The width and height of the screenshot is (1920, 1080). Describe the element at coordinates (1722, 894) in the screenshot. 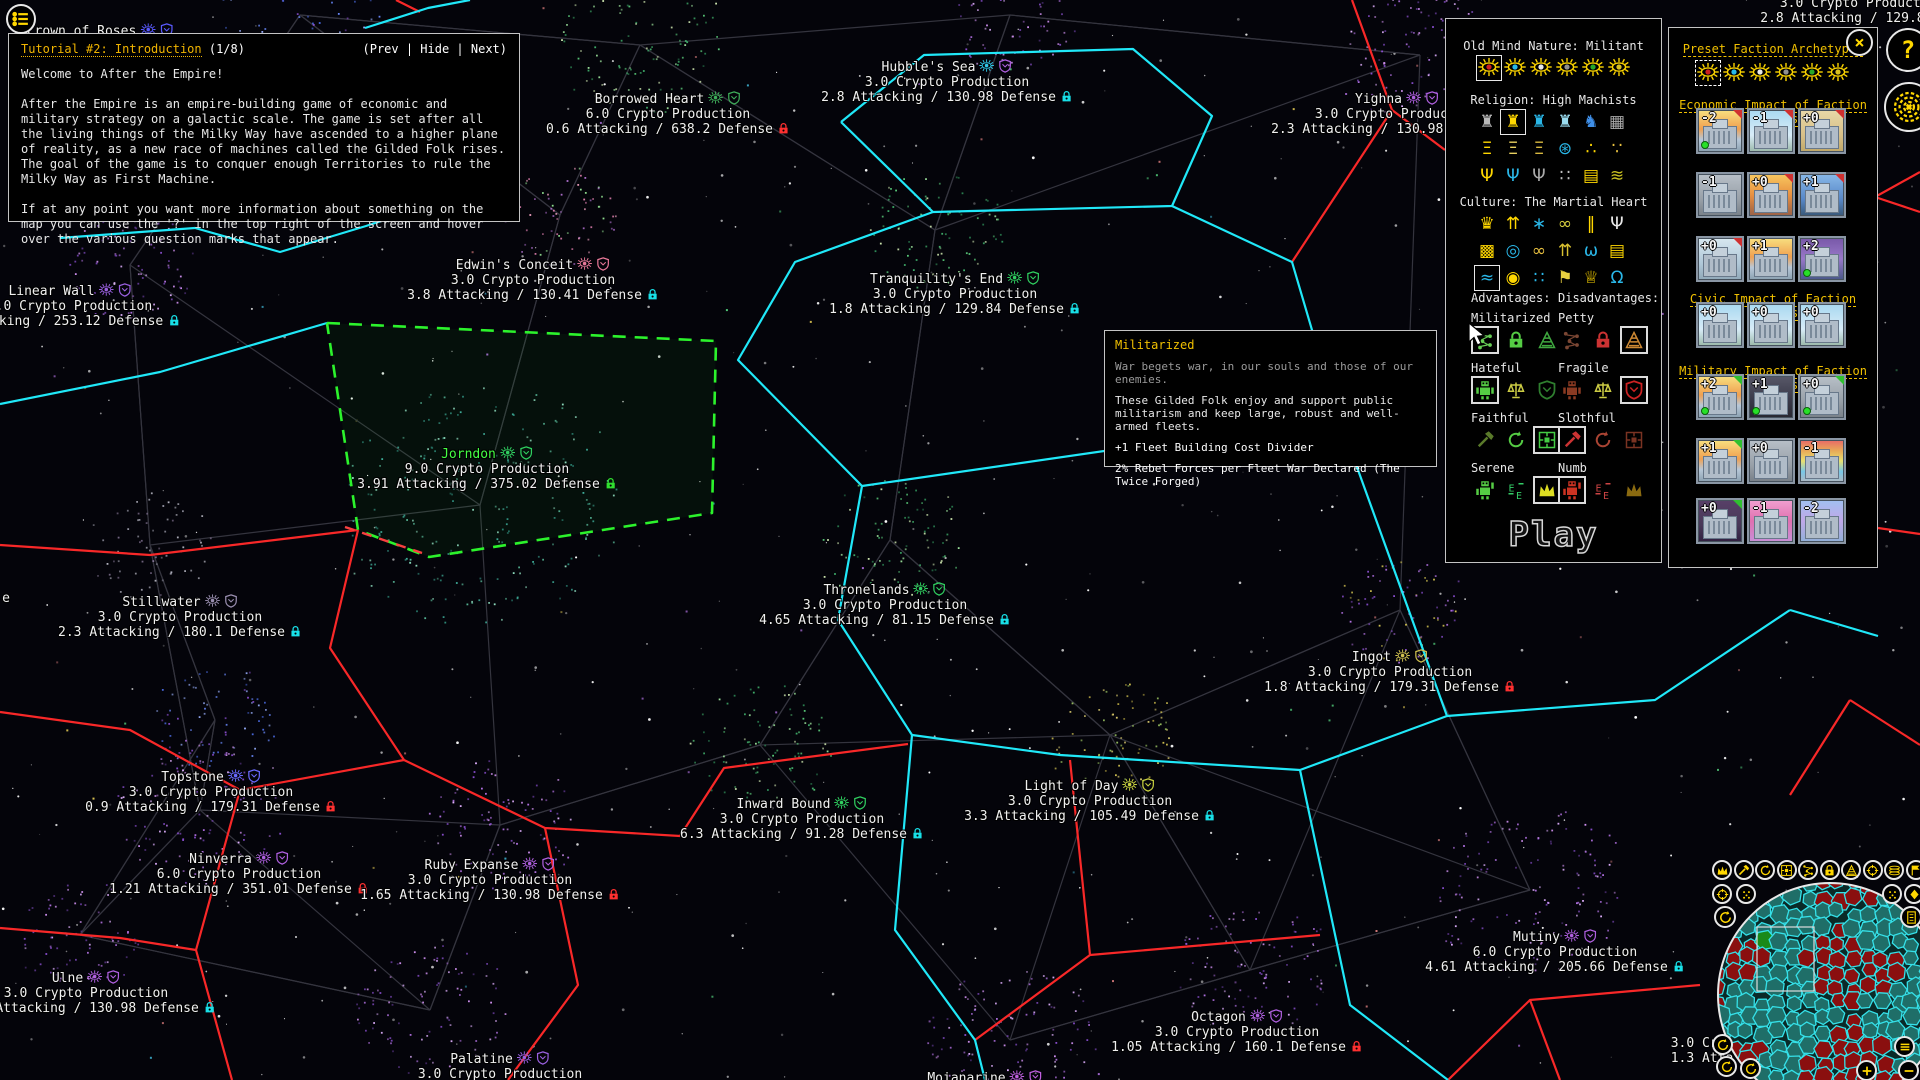

I see `minimap-target2-button` at that location.